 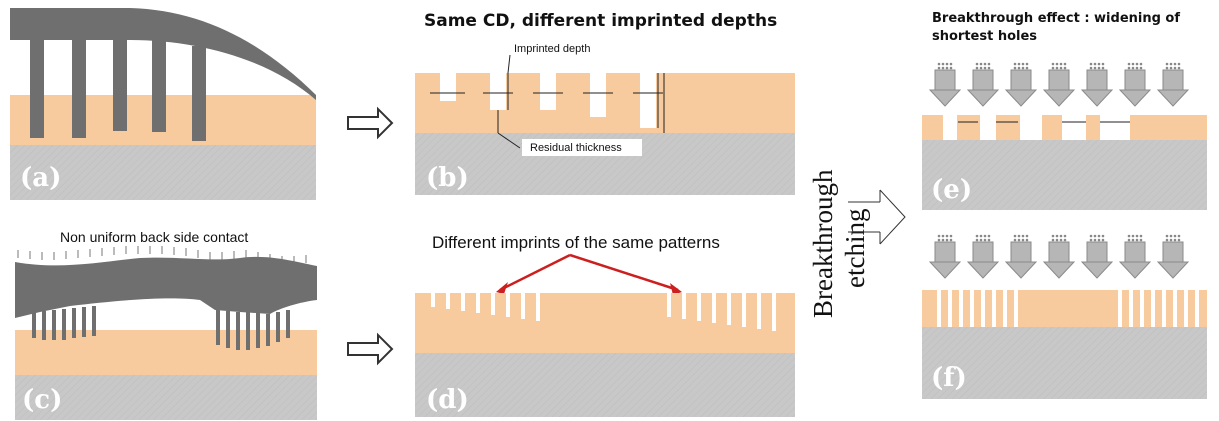 I want to click on mold-pillar-group-left, so click(x=64, y=323).